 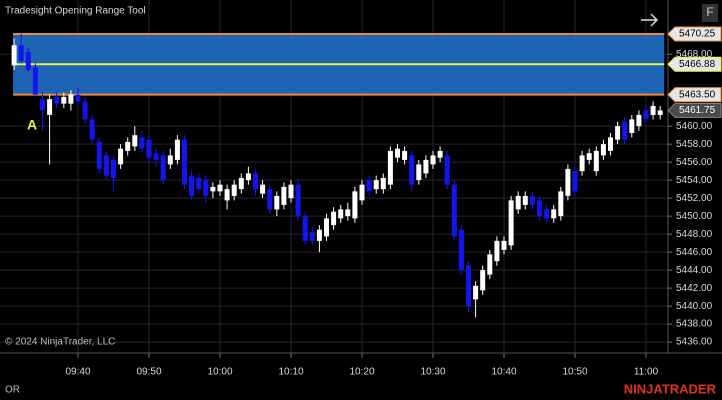 I want to click on logo: NINJATRADER, so click(x=670, y=388).